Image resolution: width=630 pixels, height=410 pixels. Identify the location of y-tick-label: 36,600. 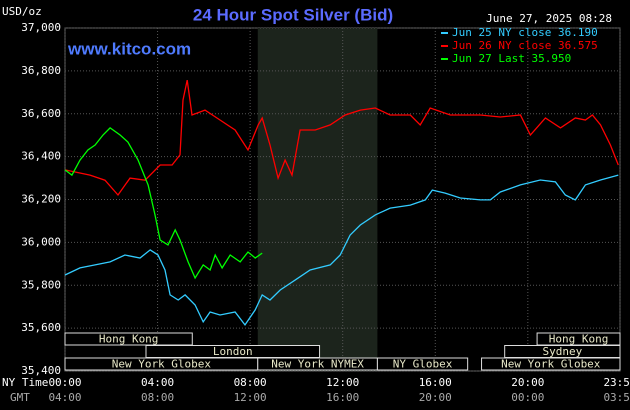
(41, 113).